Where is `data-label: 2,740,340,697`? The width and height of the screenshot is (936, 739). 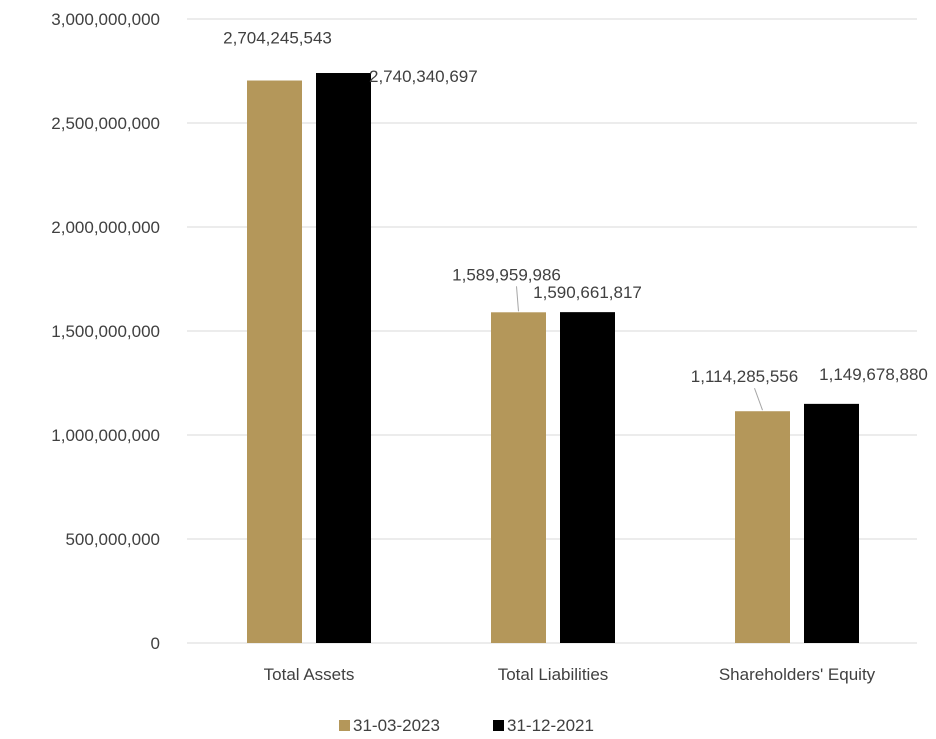
data-label: 2,740,340,697 is located at coordinates (423, 76).